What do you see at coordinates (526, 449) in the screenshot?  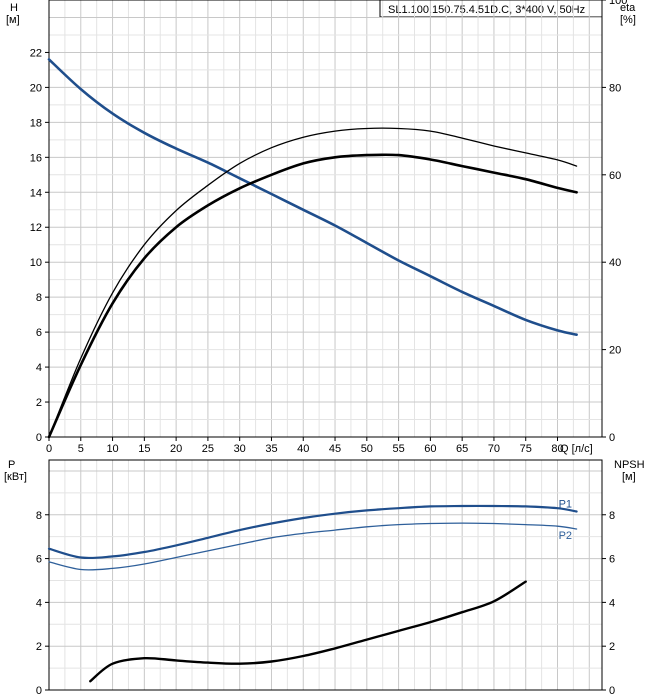 I see `x-tick-label: 75` at bounding box center [526, 449].